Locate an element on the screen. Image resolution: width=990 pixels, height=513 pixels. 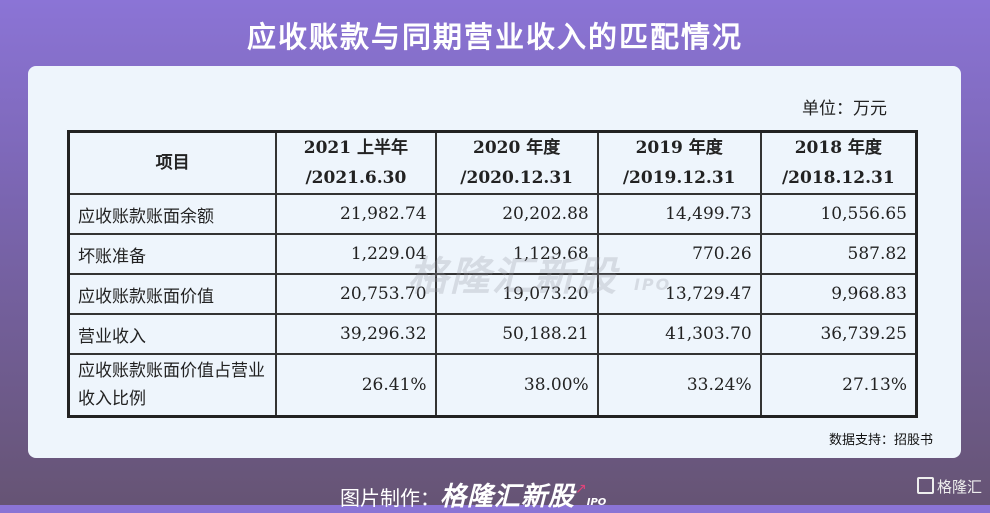
cell-value: 1,229.04 is located at coordinates (356, 254).